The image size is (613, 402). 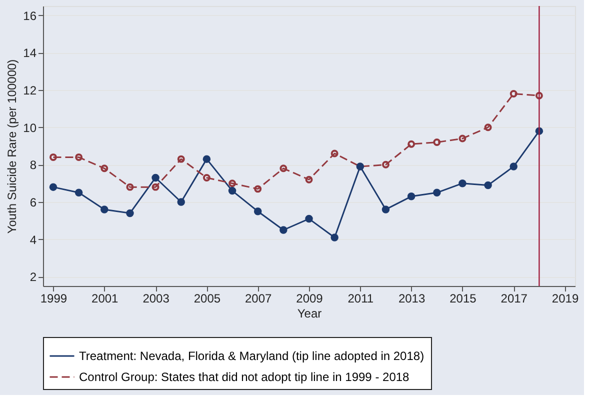 What do you see at coordinates (514, 299) in the screenshot?
I see `x-tick-label: 2017` at bounding box center [514, 299].